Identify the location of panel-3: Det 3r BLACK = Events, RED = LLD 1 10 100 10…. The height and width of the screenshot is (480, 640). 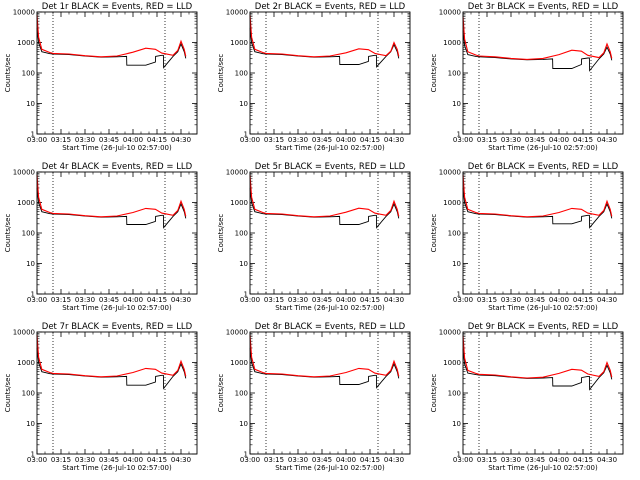
(527, 77).